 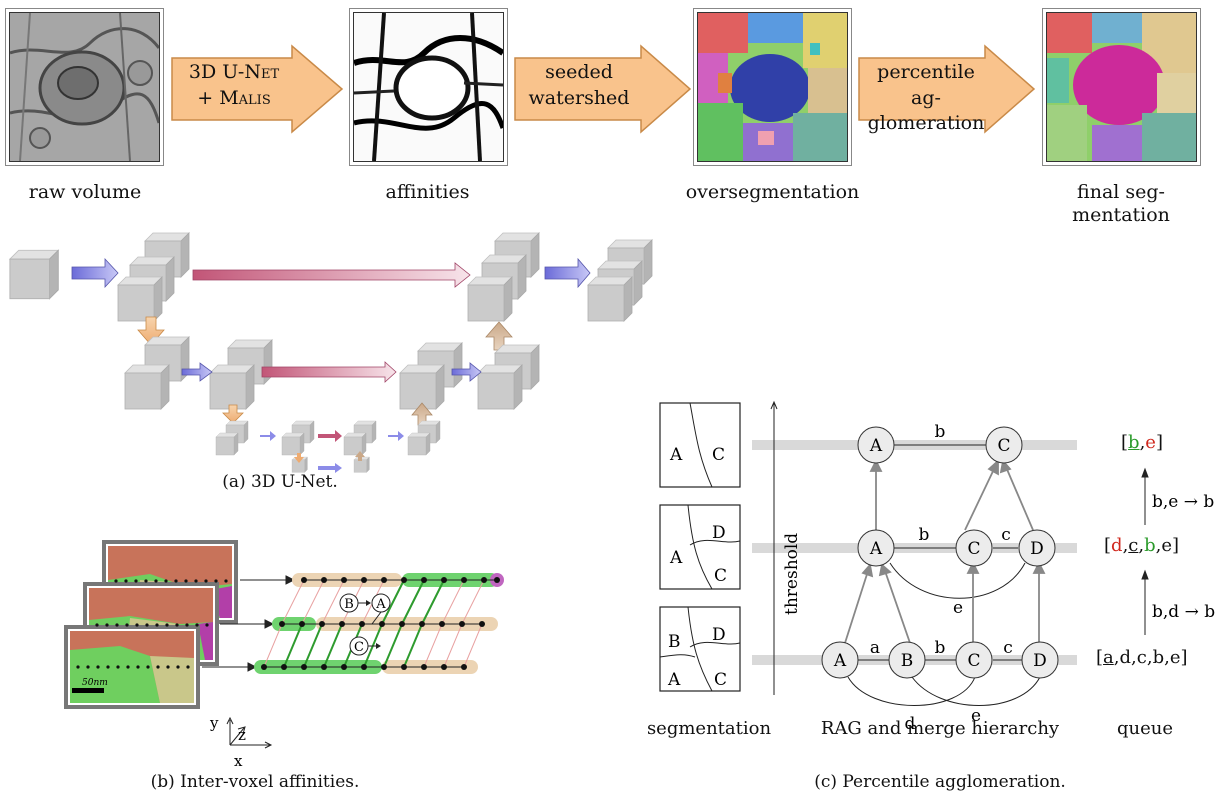 I want to click on panel-c-caption: (c) Percentile agglomeration., so click(x=940, y=782).